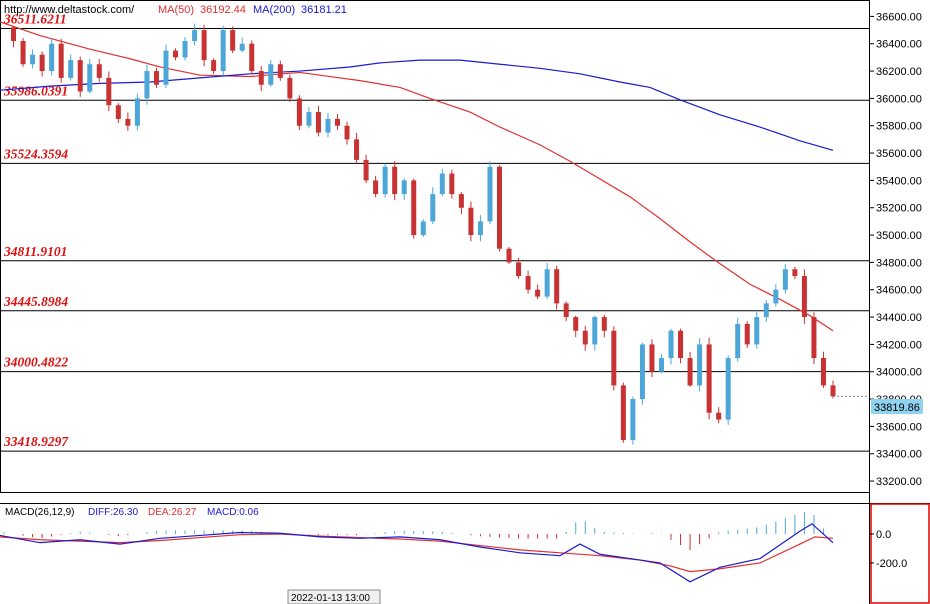  What do you see at coordinates (417, 553) in the screenshot?
I see `macd-dea-line` at bounding box center [417, 553].